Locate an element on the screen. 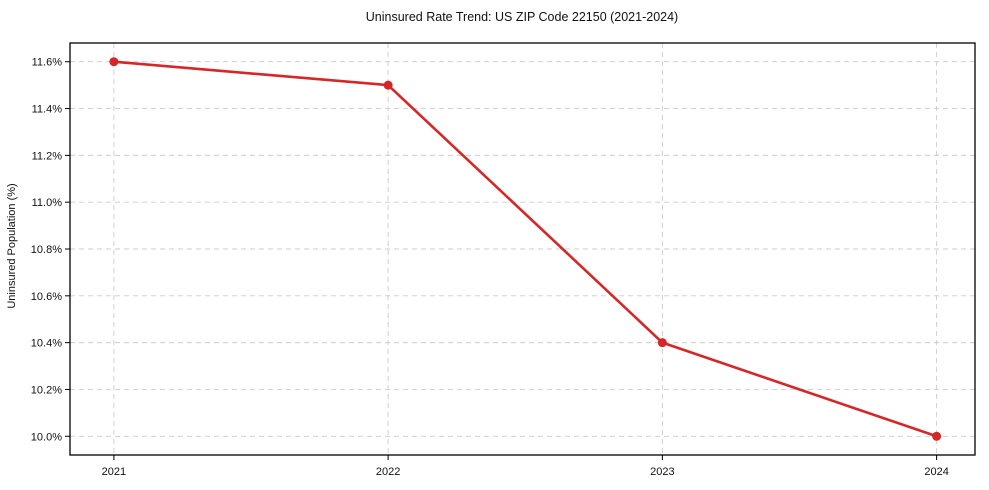 This screenshot has width=989, height=490. y-tick-label: 11.2% is located at coordinates (47, 156).